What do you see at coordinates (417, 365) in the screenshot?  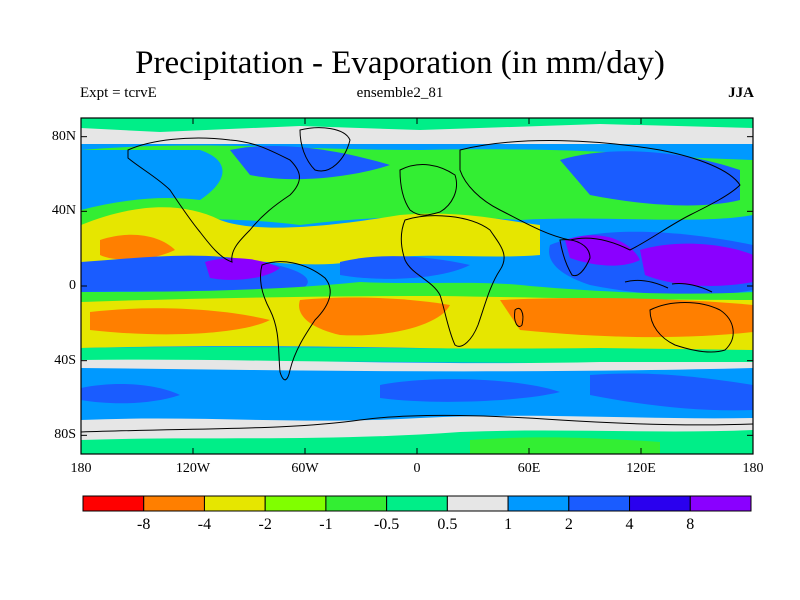 I see `field-south-whiteband` at bounding box center [417, 365].